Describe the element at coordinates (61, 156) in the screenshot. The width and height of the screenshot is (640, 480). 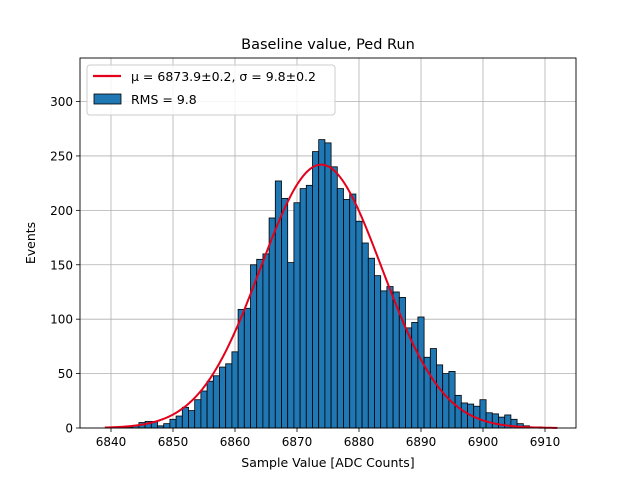
I see `y-tick-label: 250` at that location.